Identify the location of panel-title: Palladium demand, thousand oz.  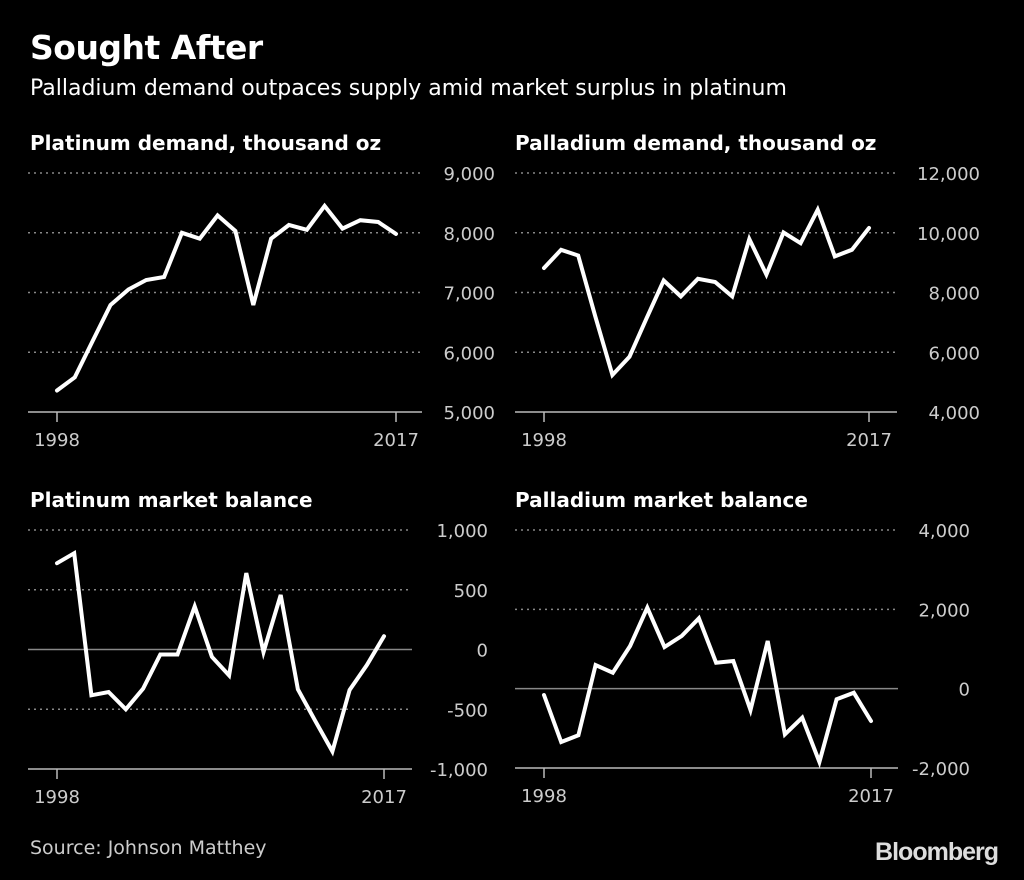
(695, 143).